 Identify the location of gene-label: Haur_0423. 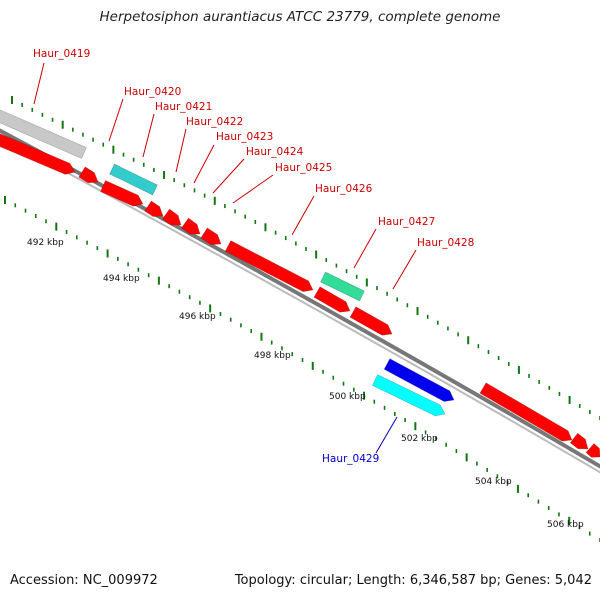
(244, 137).